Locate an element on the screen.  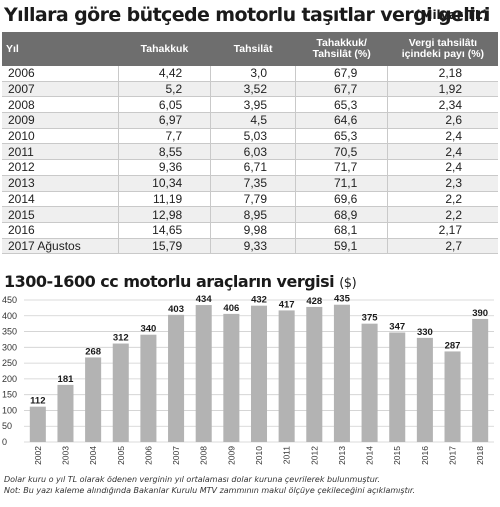
table-cell: 67,9 is located at coordinates (341, 74).